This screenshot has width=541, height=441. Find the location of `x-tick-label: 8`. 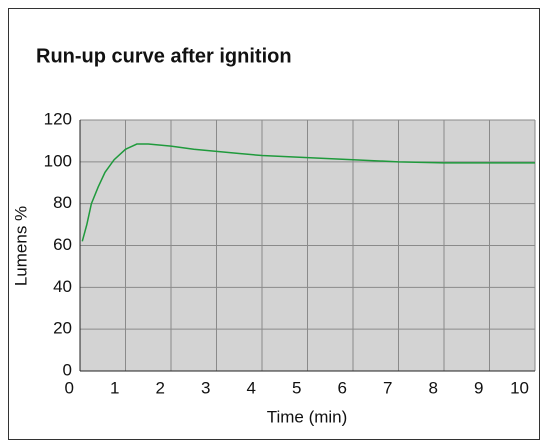

x-tick-label: 8 is located at coordinates (433, 387).